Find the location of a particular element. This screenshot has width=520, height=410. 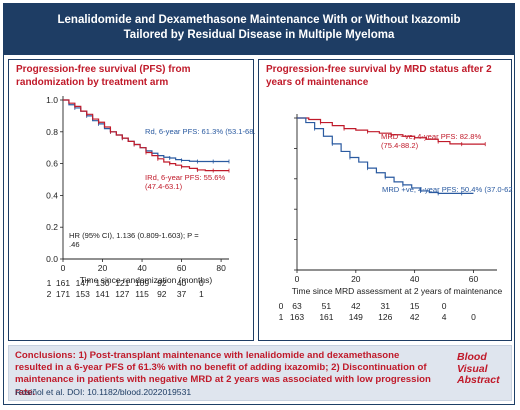

y-tick-label: 1.0 is located at coordinates (52, 100).